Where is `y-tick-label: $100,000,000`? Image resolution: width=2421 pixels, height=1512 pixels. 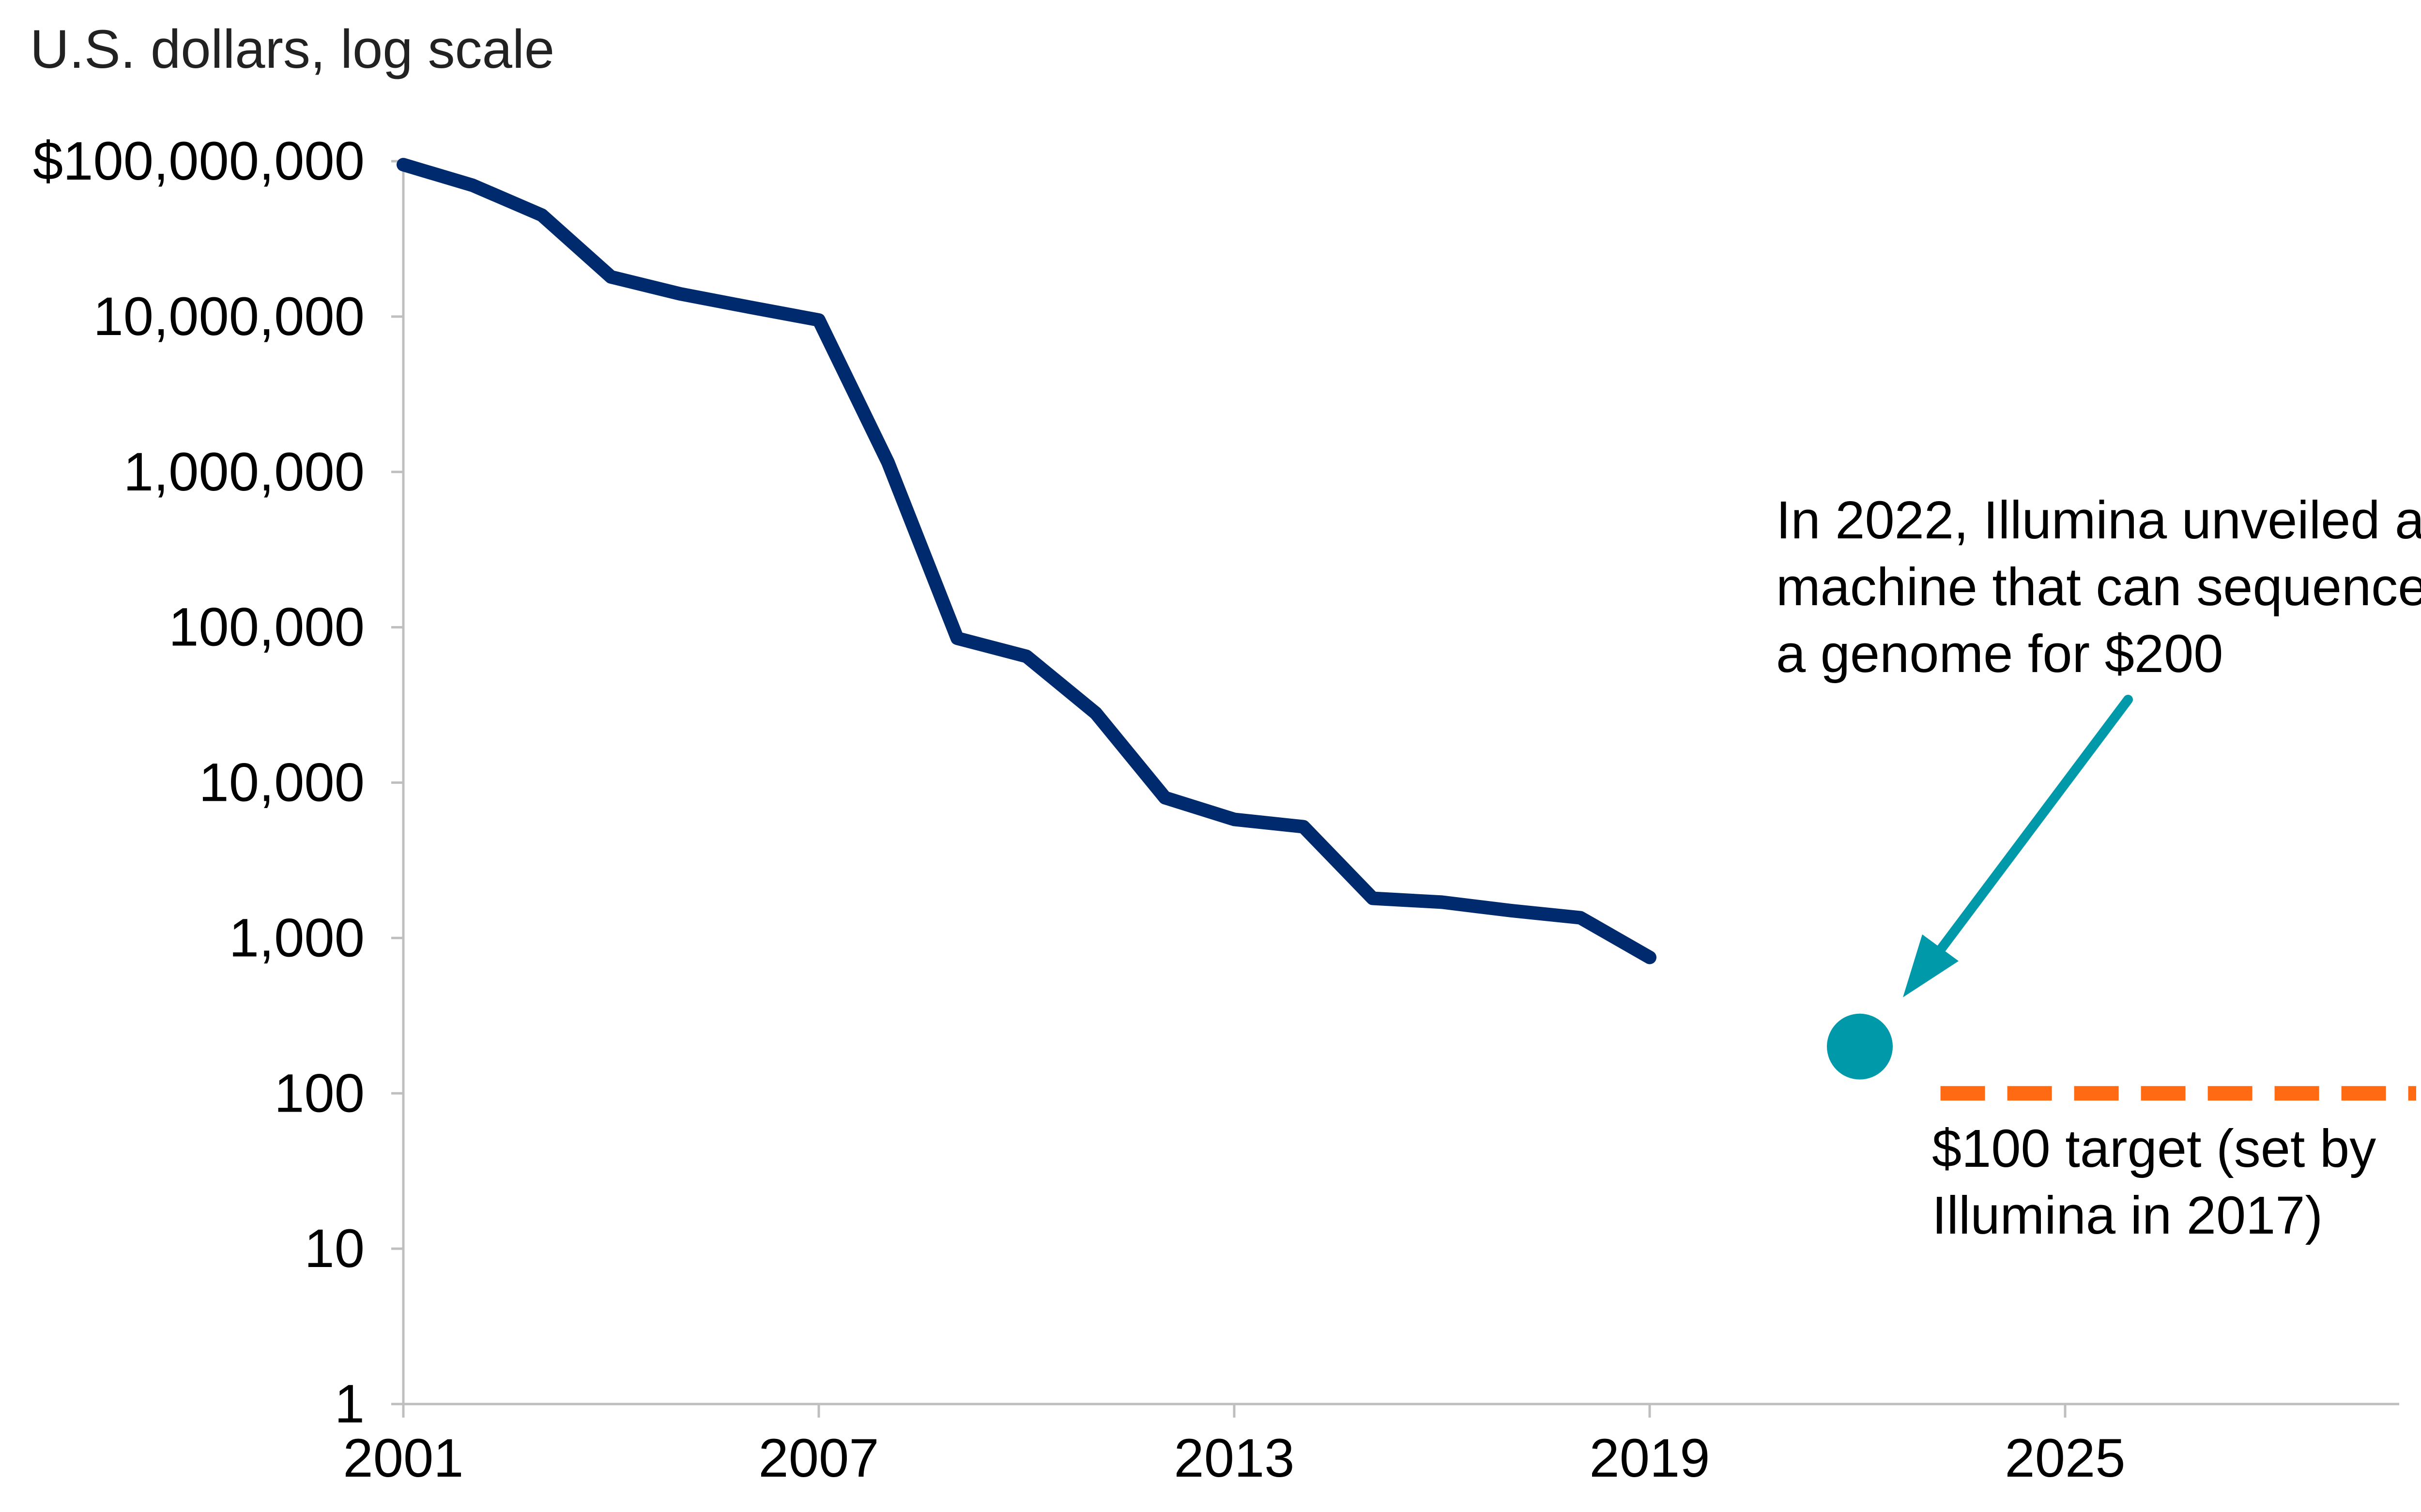 y-tick-label: $100,000,000 is located at coordinates (199, 161).